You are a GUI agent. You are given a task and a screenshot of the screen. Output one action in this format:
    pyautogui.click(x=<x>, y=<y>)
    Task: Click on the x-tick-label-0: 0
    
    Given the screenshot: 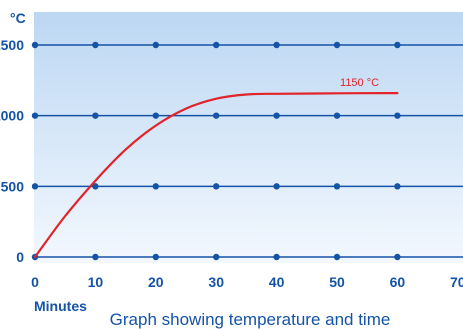 What is the action you would take?
    pyautogui.click(x=35, y=282)
    